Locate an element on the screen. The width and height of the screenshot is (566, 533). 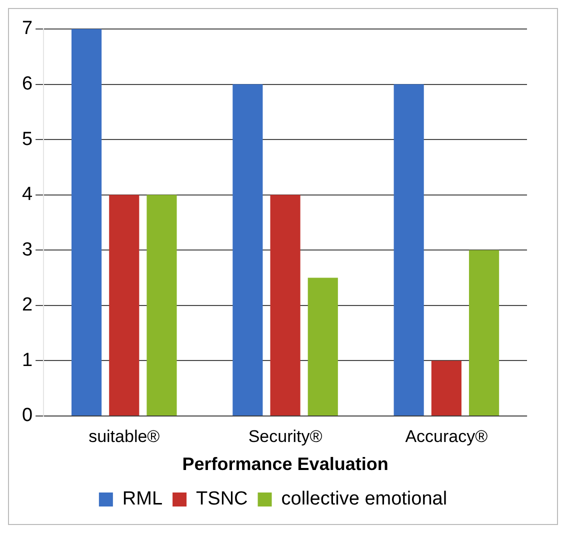
y-tick-label: 2 is located at coordinates (27, 305).